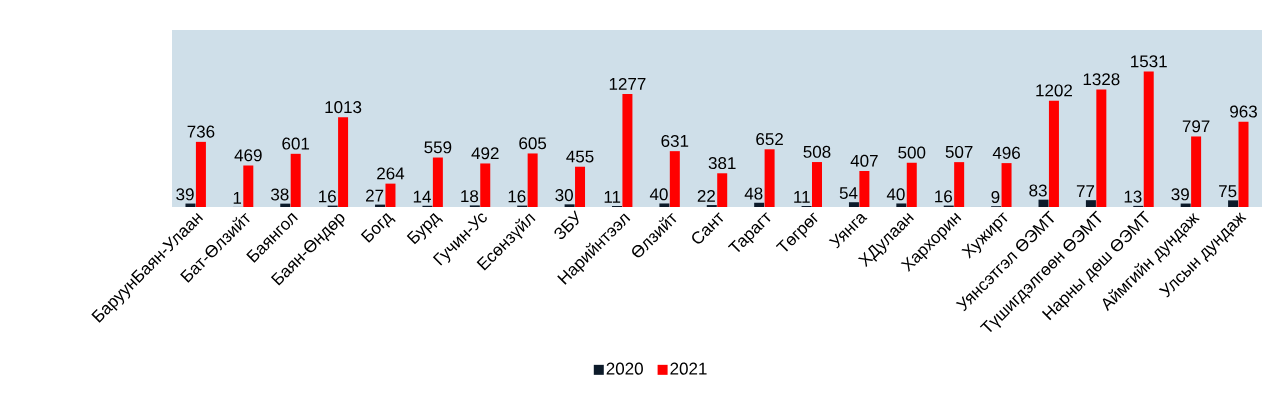 This screenshot has height=400, width=1271. Describe the element at coordinates (533, 143) in the screenshot. I see `data-label: 605` at that location.